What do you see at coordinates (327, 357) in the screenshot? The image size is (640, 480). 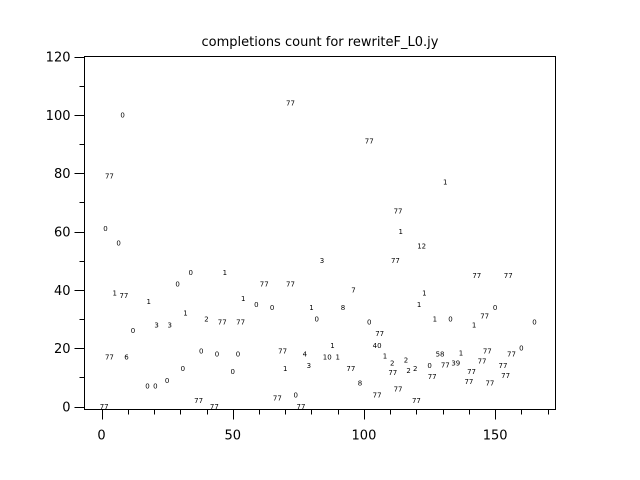 I see `data-point-label: 10` at bounding box center [327, 357].